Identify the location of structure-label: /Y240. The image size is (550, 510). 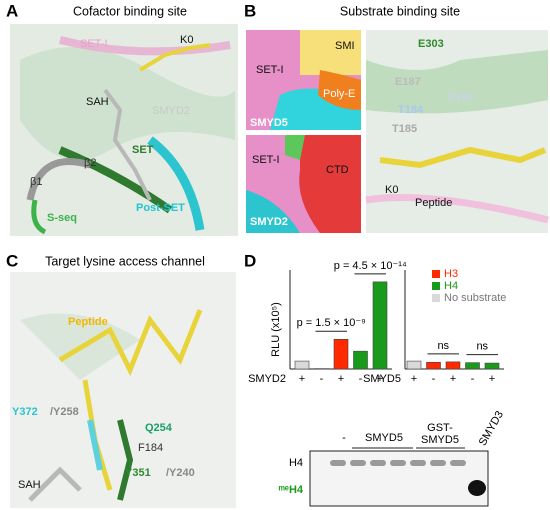
(180, 473).